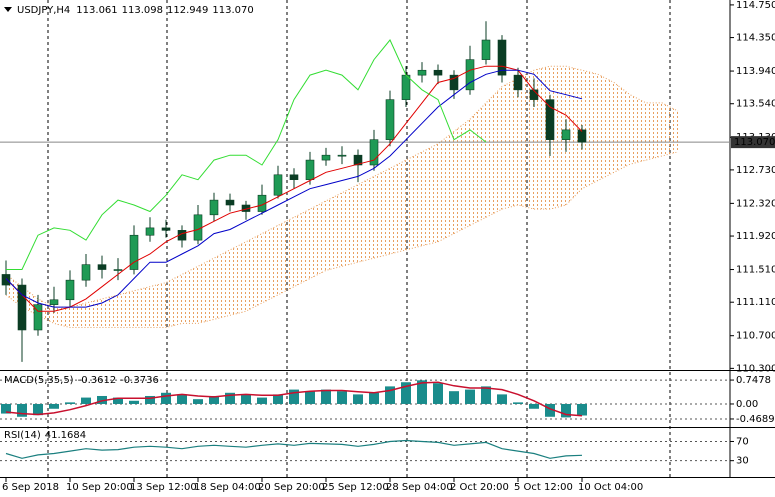  I want to click on symbol: USDJPY,H4, so click(43, 10).